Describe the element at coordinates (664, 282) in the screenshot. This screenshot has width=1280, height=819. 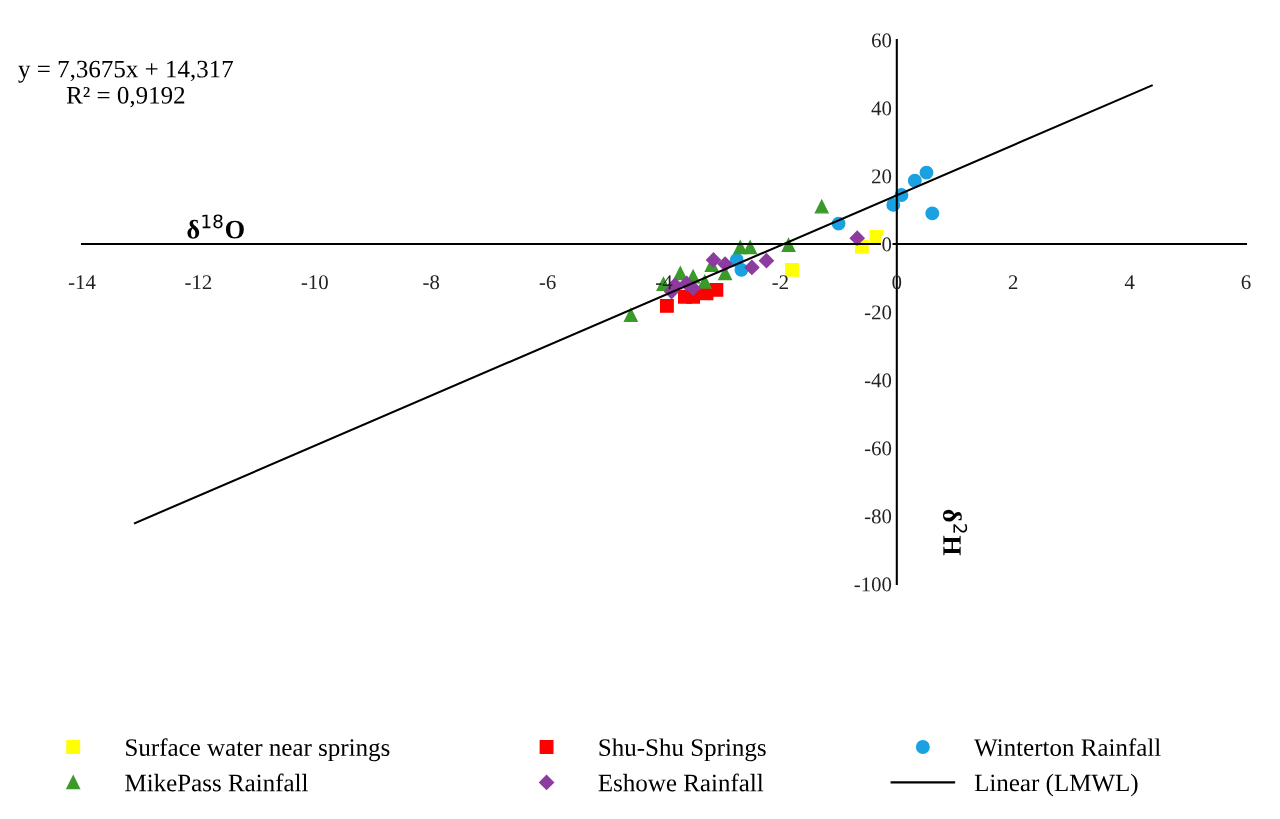
I see `x-tick-label: -4` at that location.